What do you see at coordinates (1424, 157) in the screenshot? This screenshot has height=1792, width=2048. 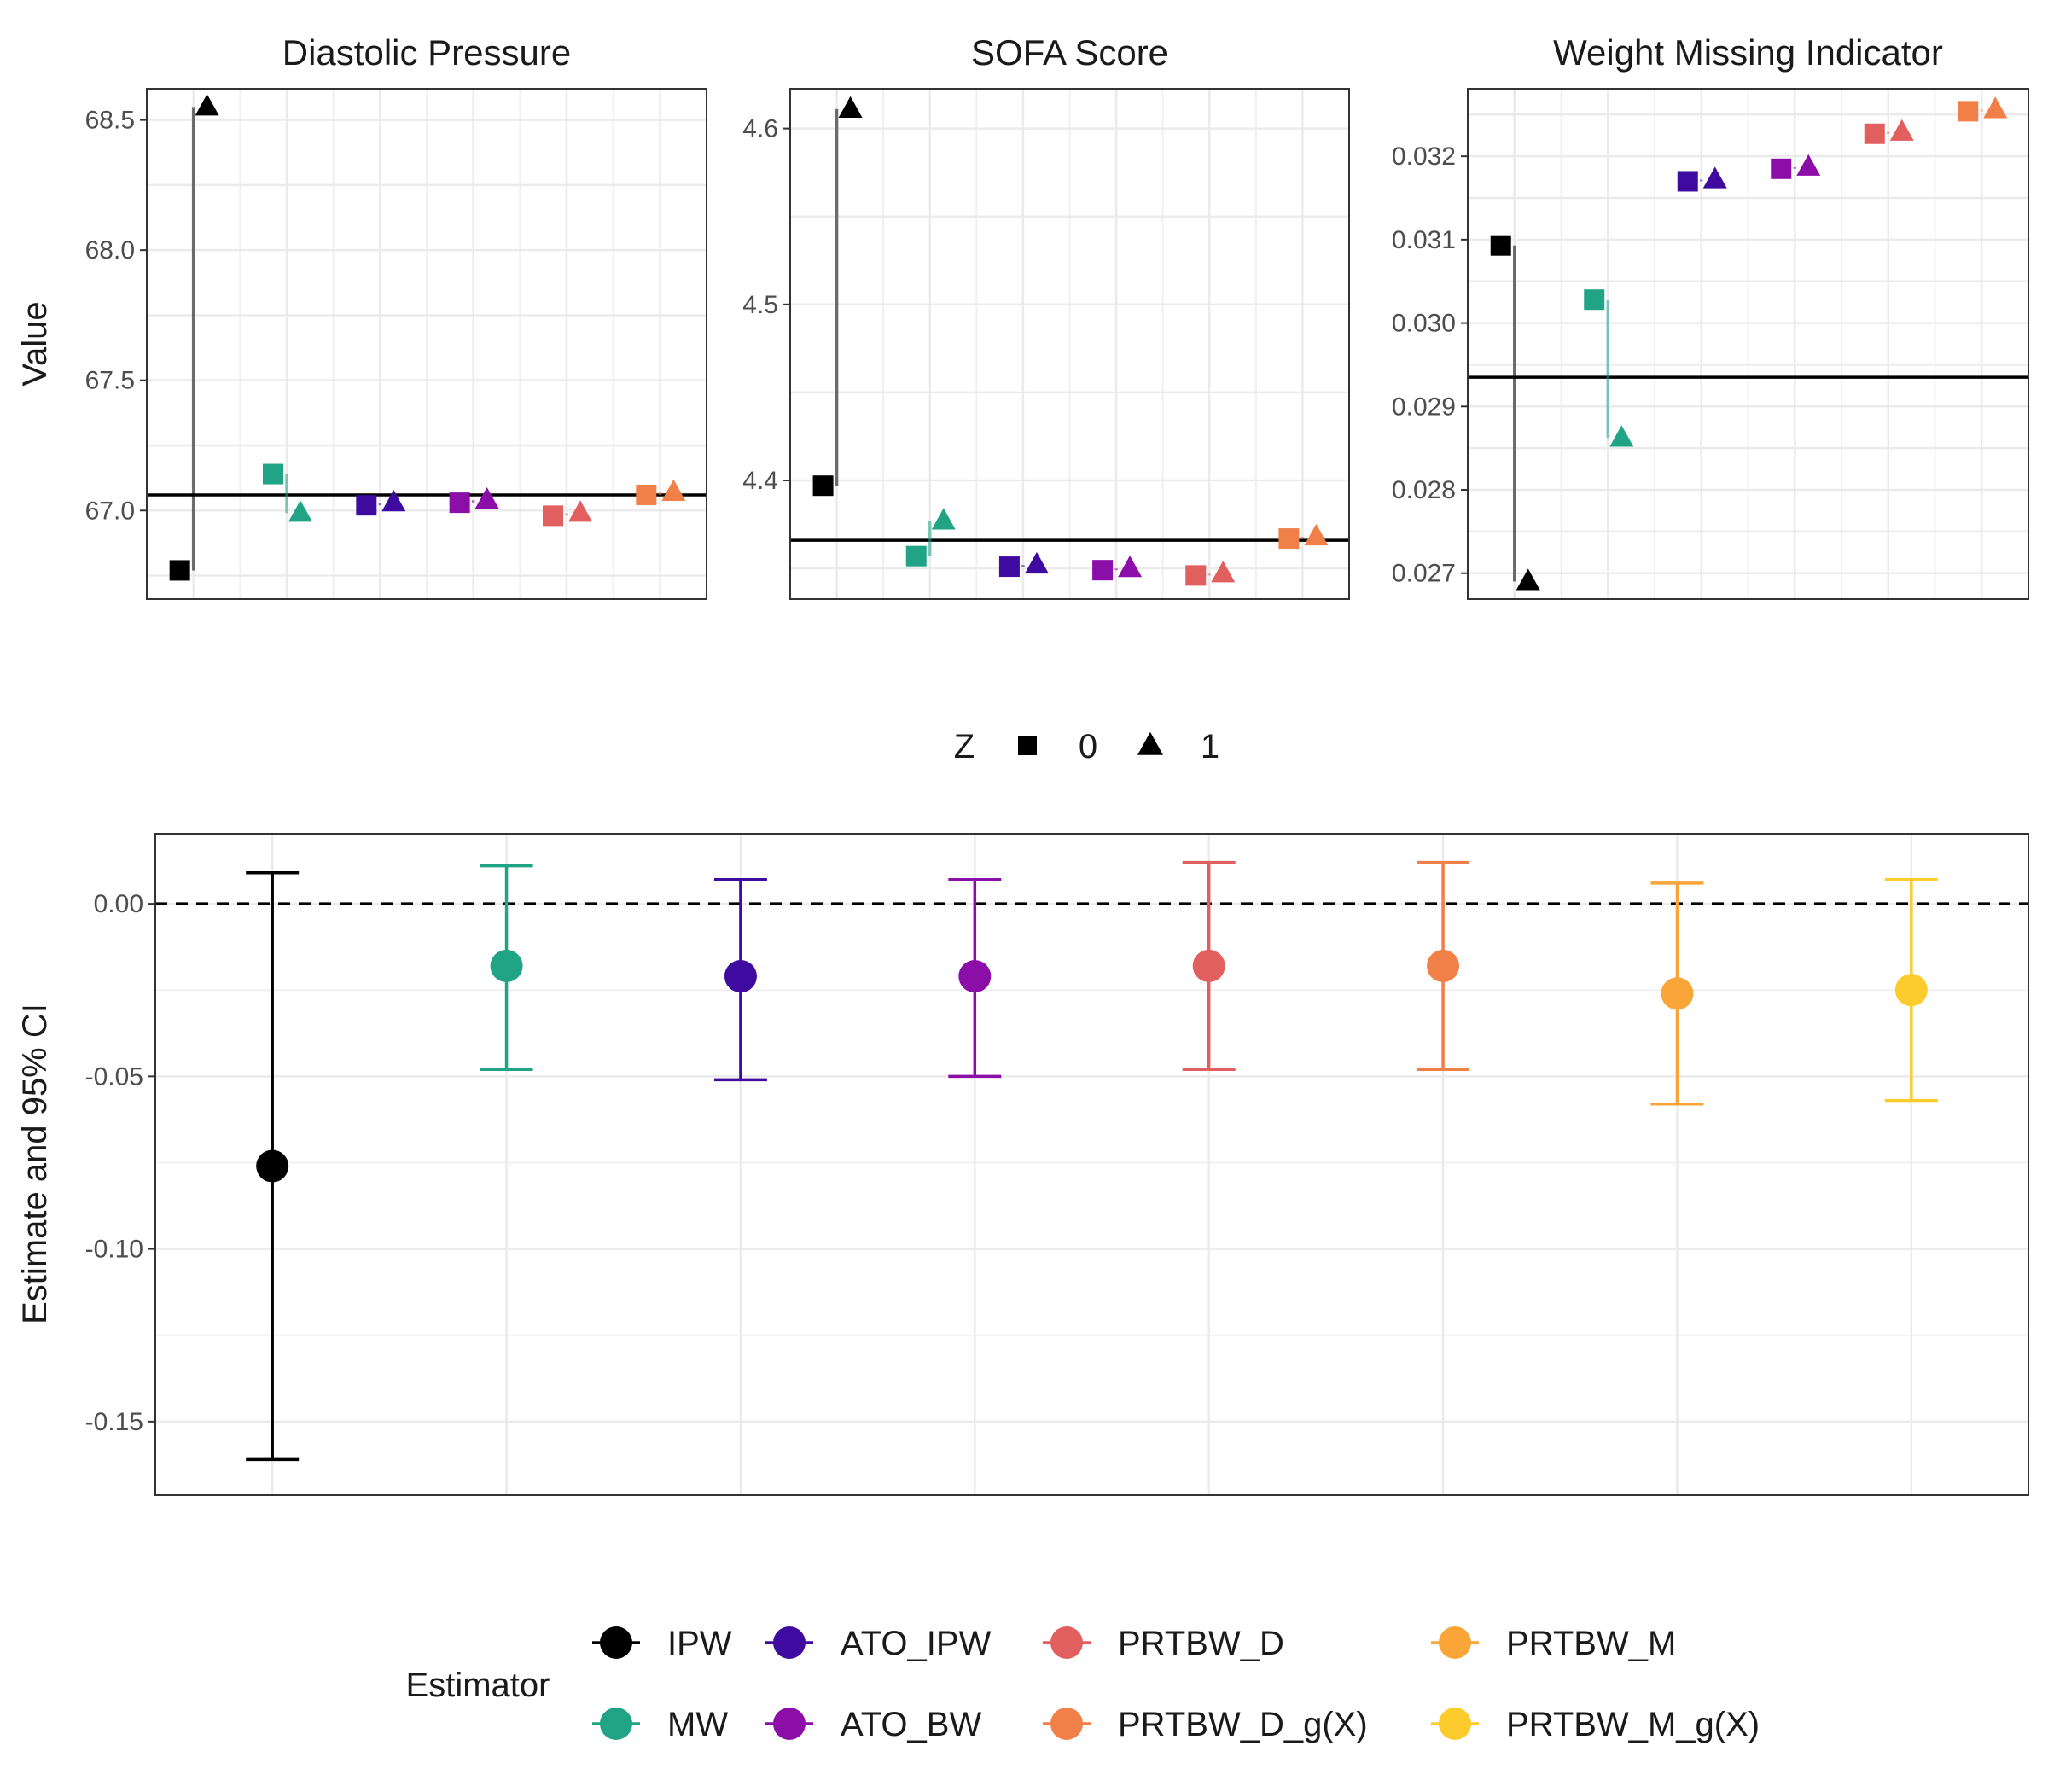 I see `y-tick-label: 0.032` at bounding box center [1424, 157].